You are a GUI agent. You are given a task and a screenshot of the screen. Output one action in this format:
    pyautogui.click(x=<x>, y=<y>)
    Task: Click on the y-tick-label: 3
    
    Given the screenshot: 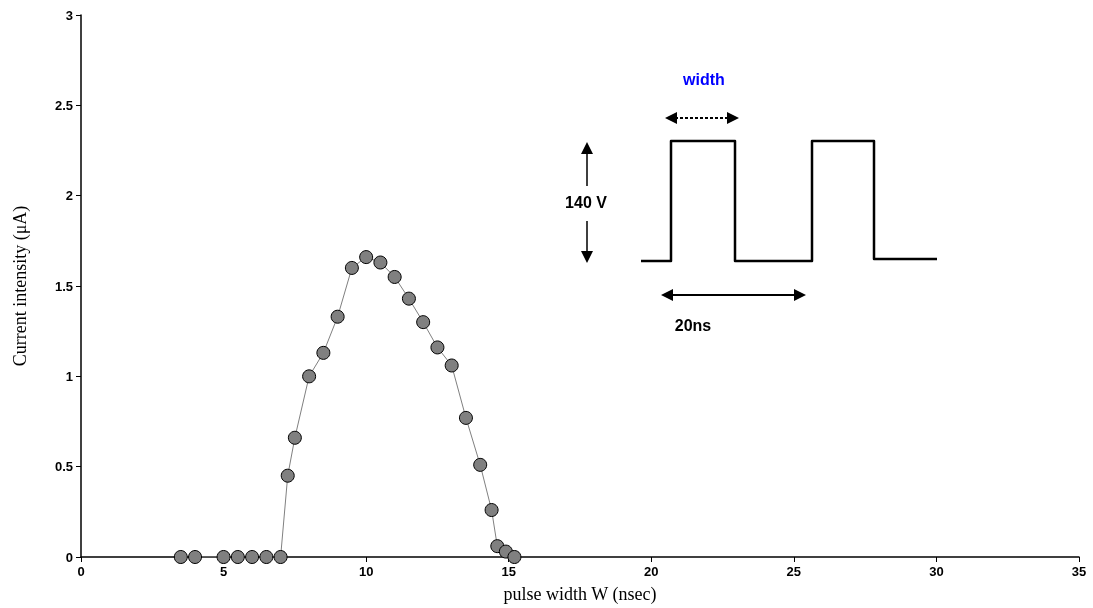 What is the action you would take?
    pyautogui.click(x=69, y=15)
    